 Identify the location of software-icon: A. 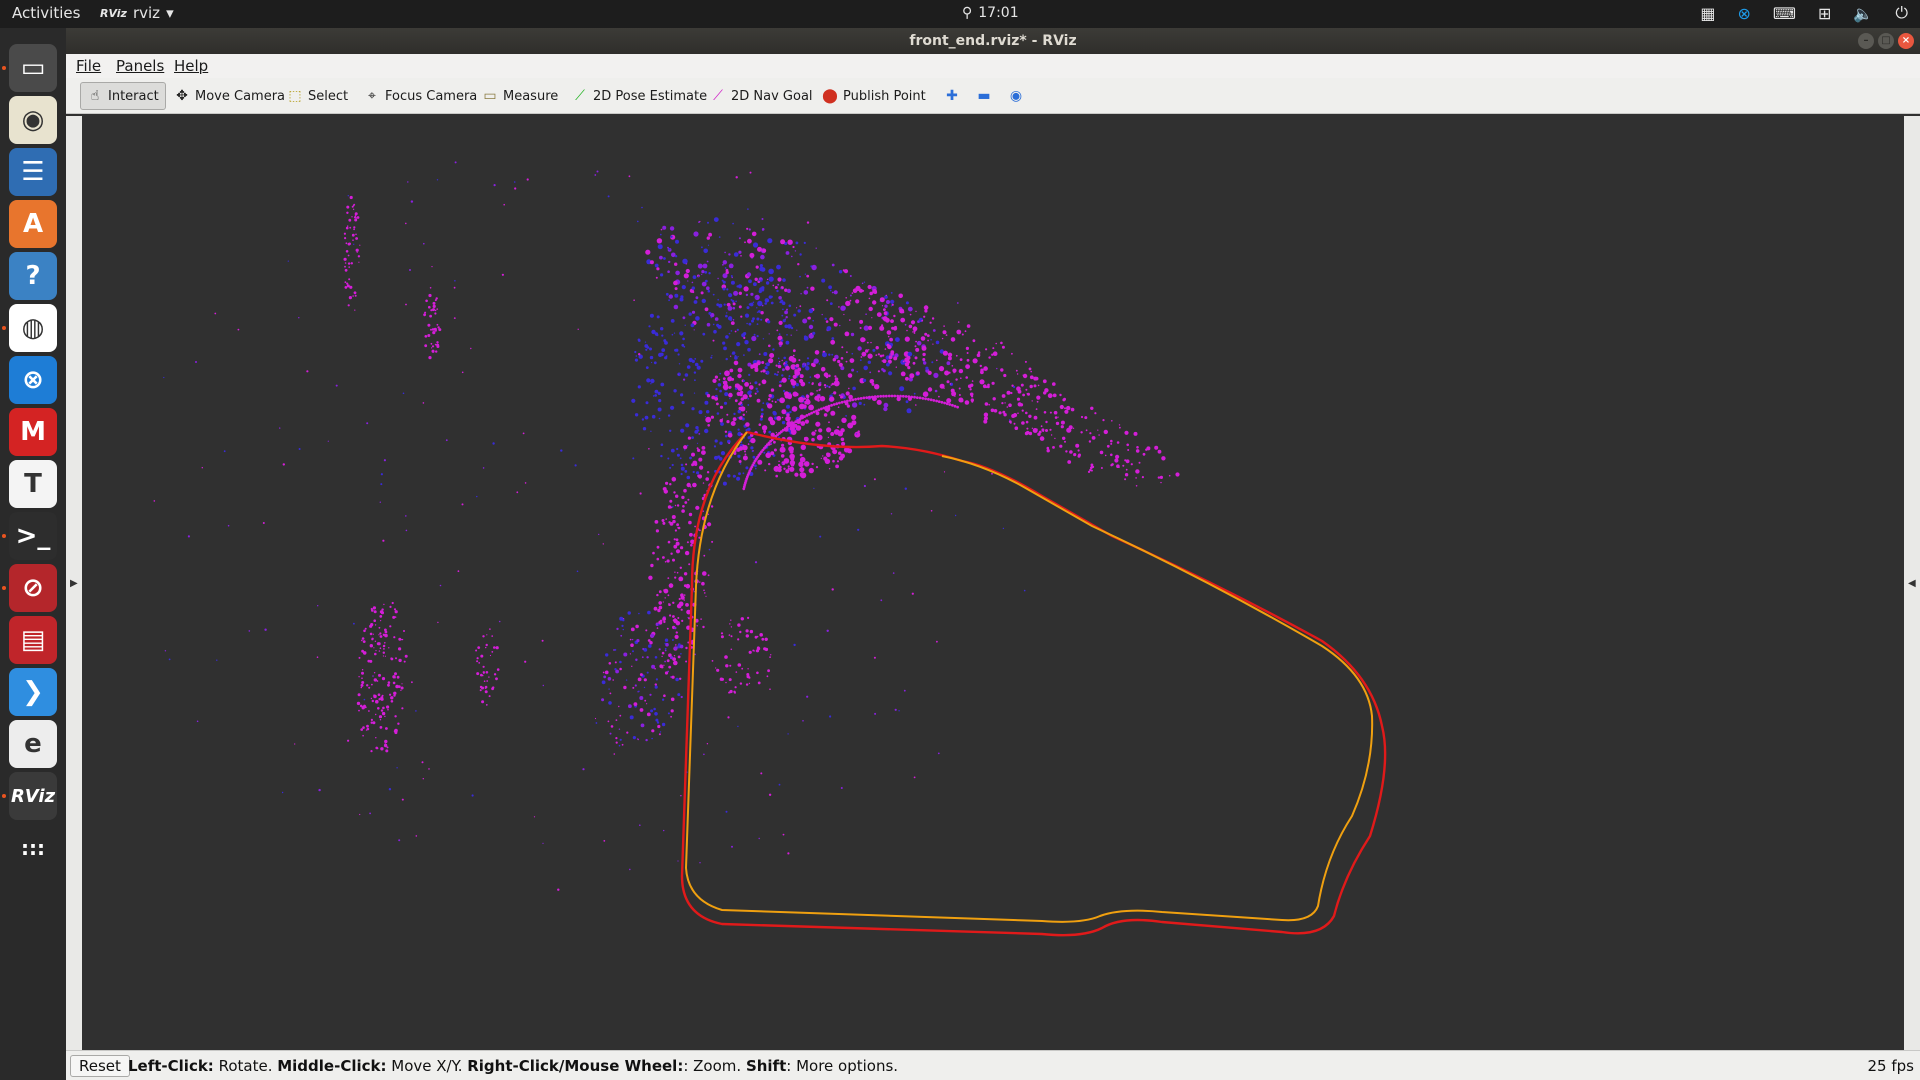
(33, 224).